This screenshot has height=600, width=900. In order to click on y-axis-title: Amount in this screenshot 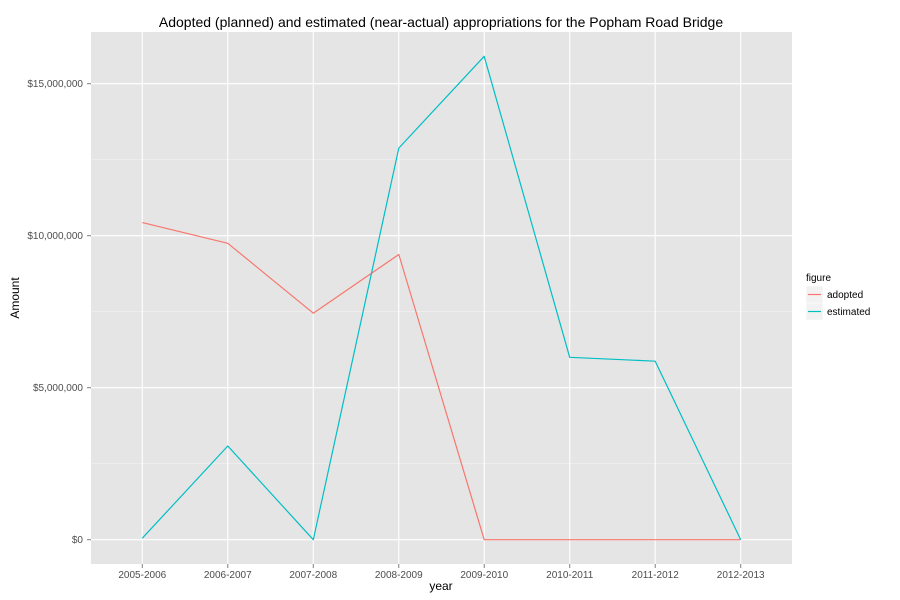, I will do `click(15, 298)`.